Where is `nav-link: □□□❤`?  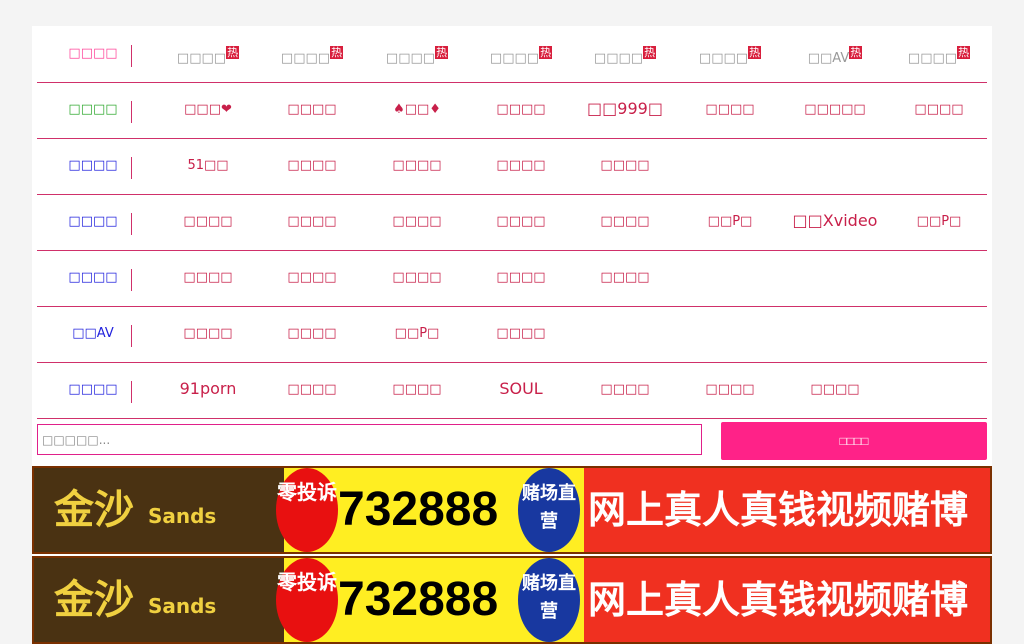 nav-link: □□□❤ is located at coordinates (208, 109).